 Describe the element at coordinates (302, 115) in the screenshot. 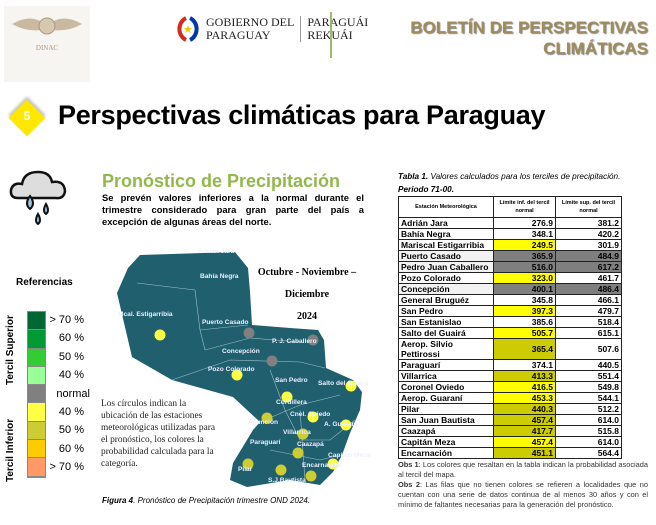

I see `page-title: Perspectivas climáticas para Paraguay` at that location.